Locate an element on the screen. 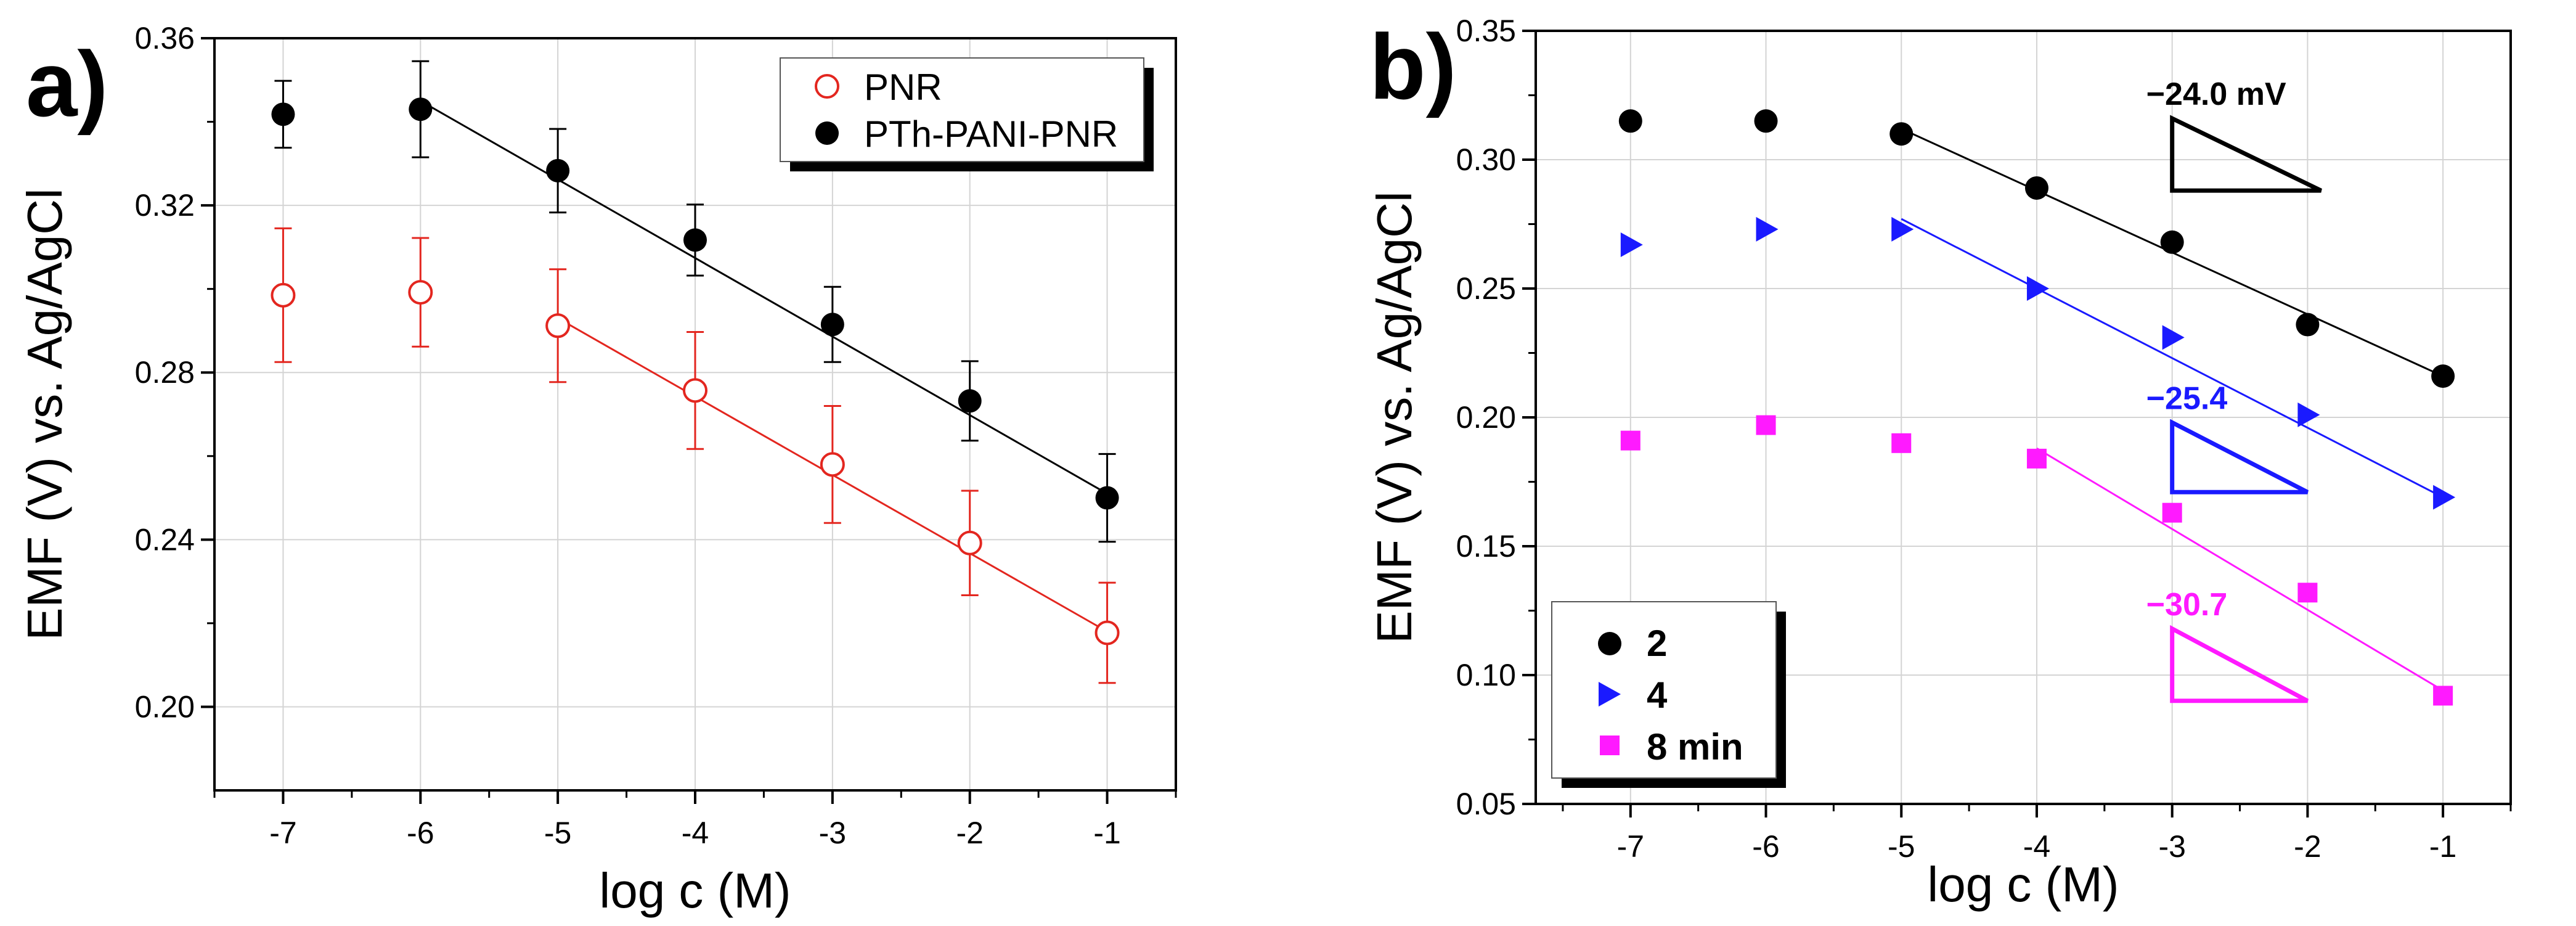 Image resolution: width=2576 pixels, height=926 pixels. panel-a-y-tick-label: 0.28 is located at coordinates (165, 373).